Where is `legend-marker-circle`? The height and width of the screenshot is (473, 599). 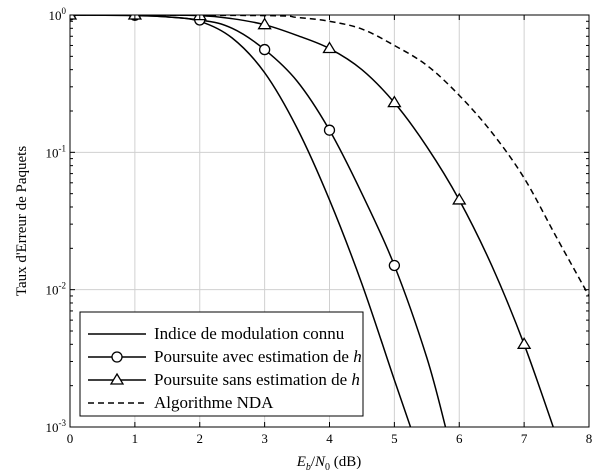 legend-marker-circle is located at coordinates (117, 357).